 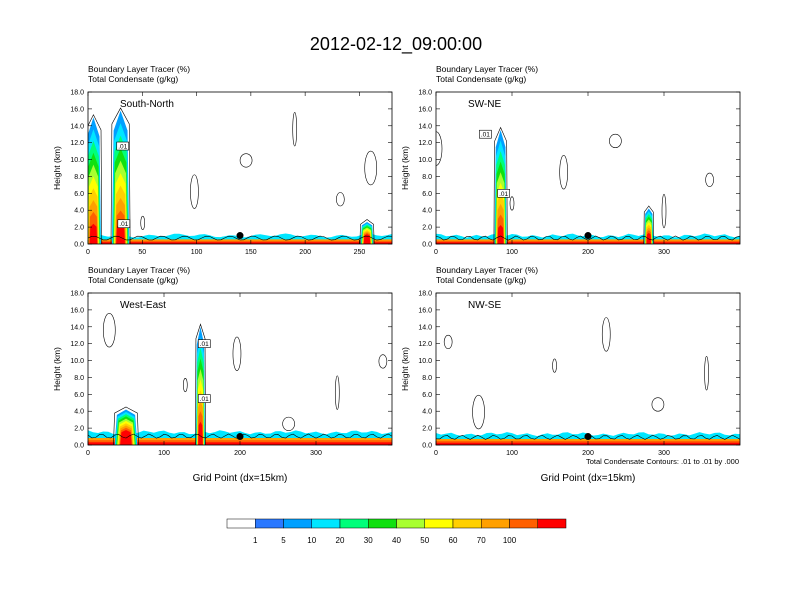 What do you see at coordinates (425, 126) in the screenshot?
I see `y-tick-label: 14.0` at bounding box center [425, 126].